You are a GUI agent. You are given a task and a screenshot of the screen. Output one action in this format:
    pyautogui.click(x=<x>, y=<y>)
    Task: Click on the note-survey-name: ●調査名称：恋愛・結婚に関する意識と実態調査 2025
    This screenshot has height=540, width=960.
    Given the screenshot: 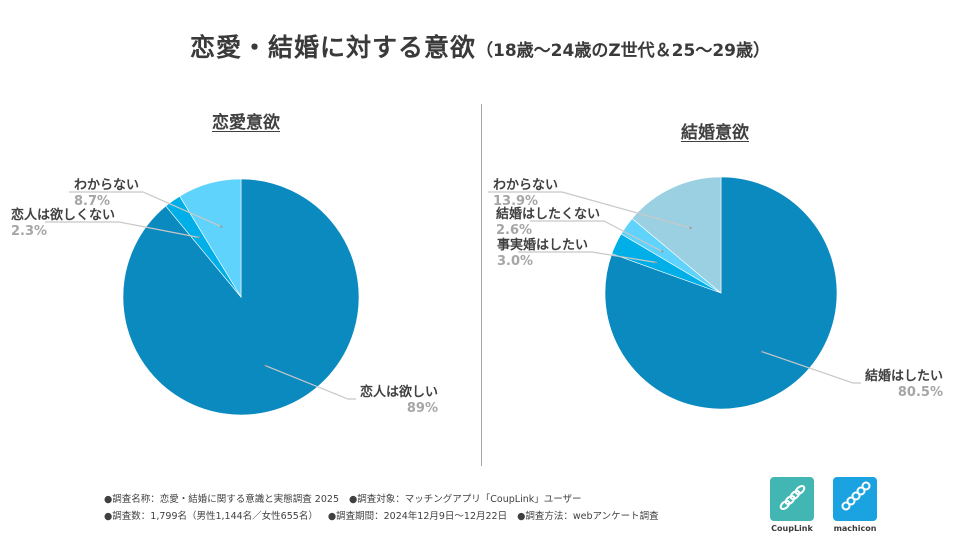 What is the action you would take?
    pyautogui.click(x=221, y=499)
    